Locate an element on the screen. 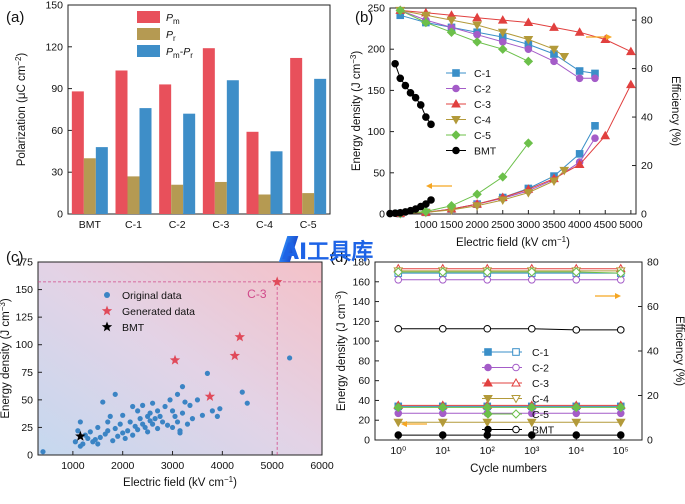 The height and width of the screenshot is (504, 685). panel-b-x-tick-label: 3500 is located at coordinates (554, 225).